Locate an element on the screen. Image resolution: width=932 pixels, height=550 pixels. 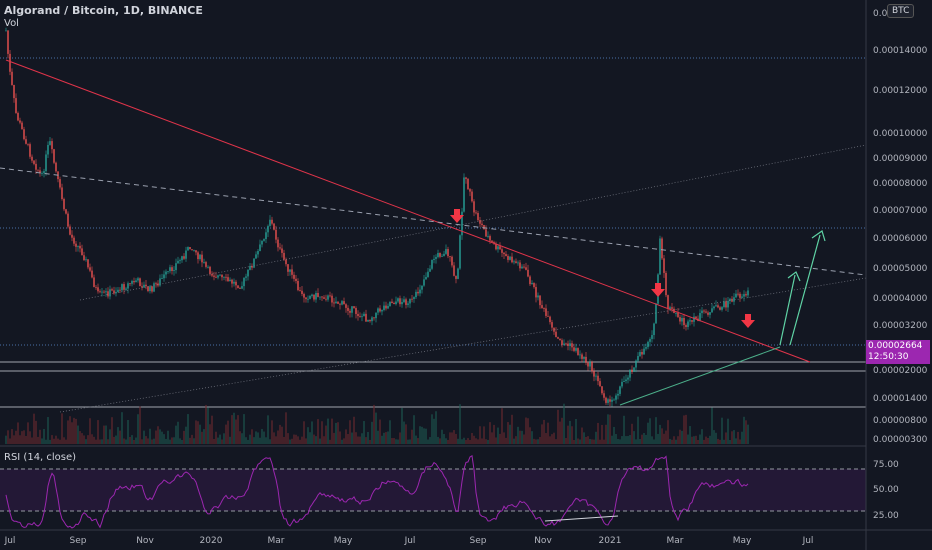
price-tick-label: 0.00003200 is located at coordinates (900, 326).